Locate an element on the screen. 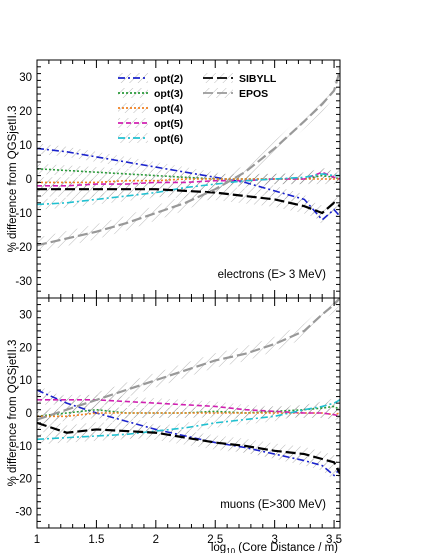 This screenshot has width=427, height=553. legend-label-sibyll: SIBYLL is located at coordinates (258, 79).